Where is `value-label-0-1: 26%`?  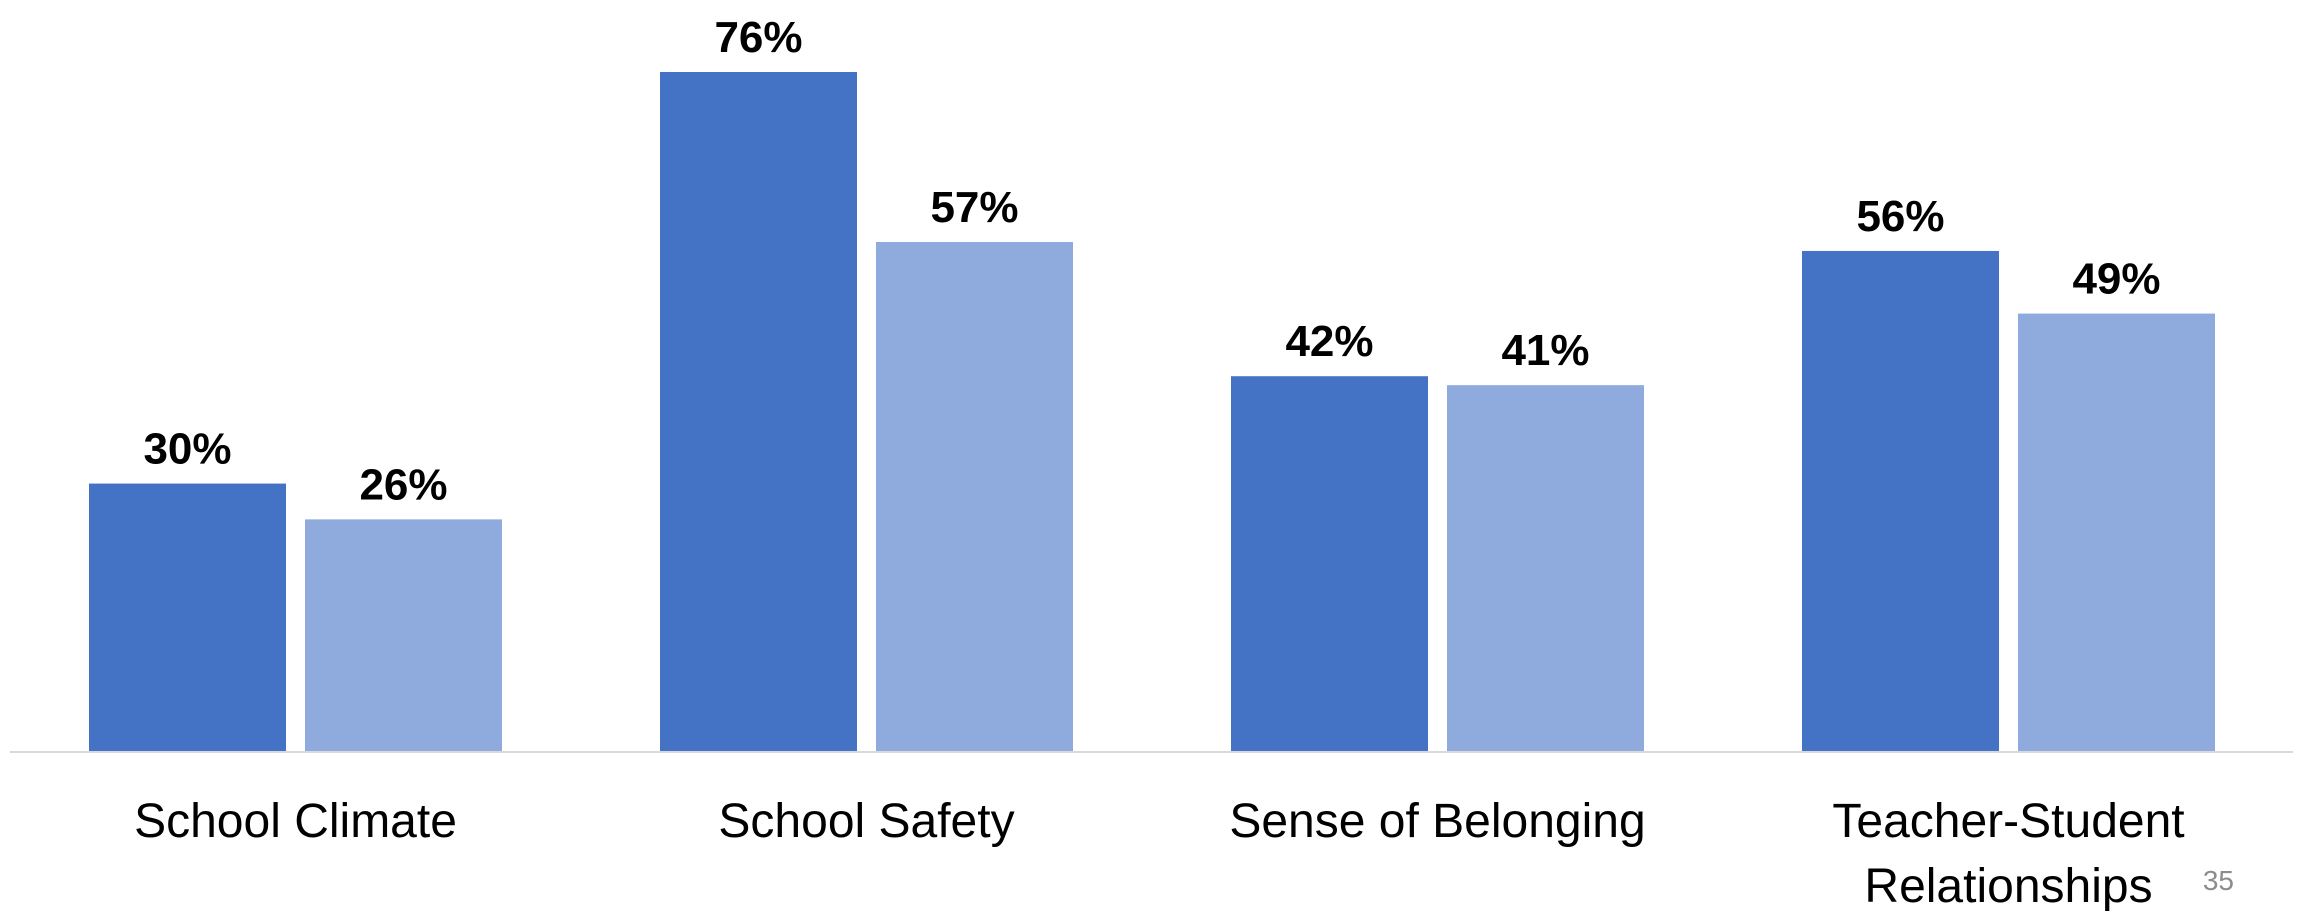
value-label-0-1: 26% is located at coordinates (403, 484).